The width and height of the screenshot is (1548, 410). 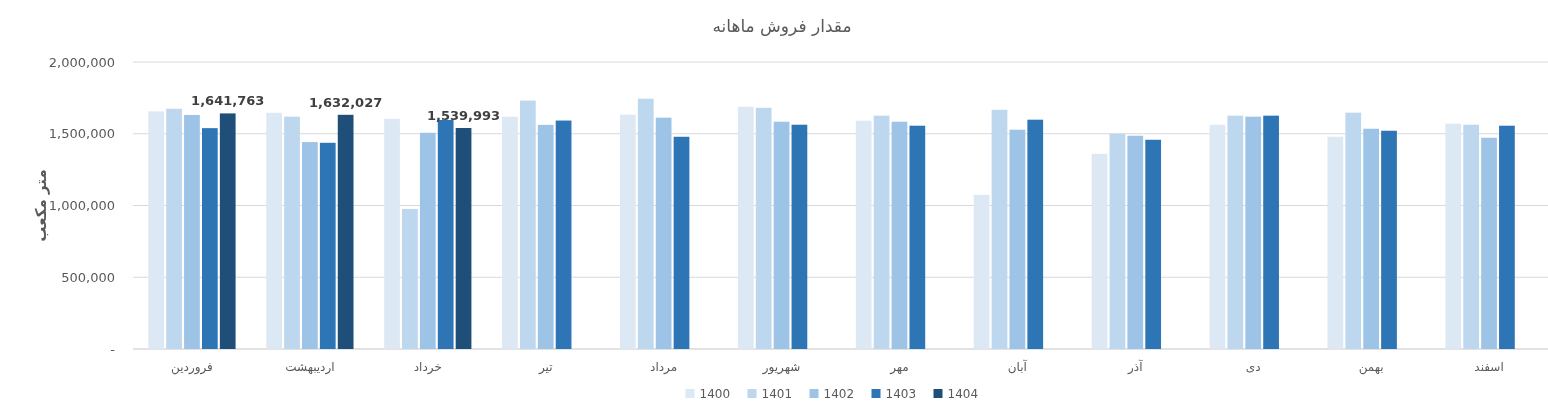 What do you see at coordinates (346, 102) in the screenshot?
I see `data-label: 1,632,027` at bounding box center [346, 102].